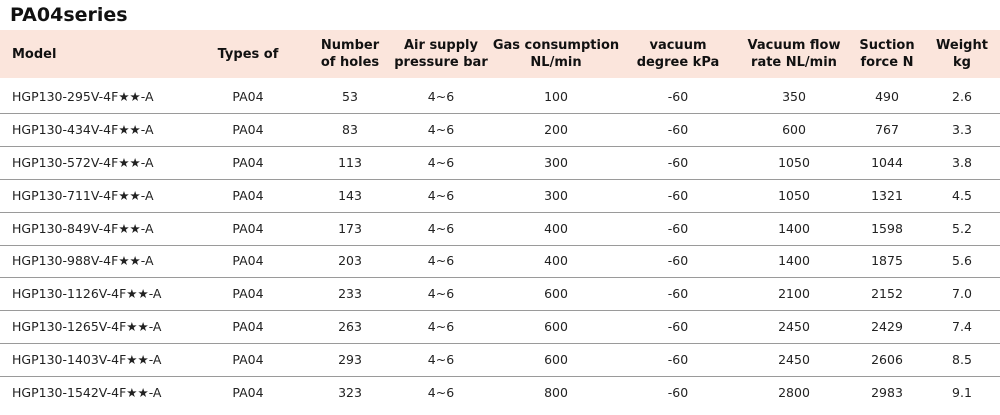  What do you see at coordinates (83, 129) in the screenshot?
I see `table-cell: HGP130-434V-4F★★-A` at bounding box center [83, 129].